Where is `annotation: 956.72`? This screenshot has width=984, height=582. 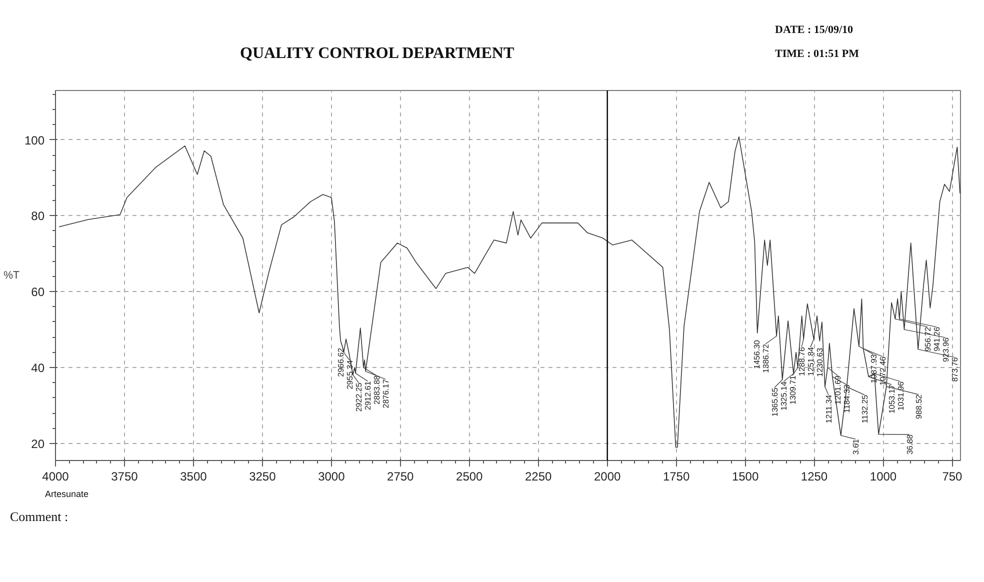 annotation: 956.72 is located at coordinates (928, 339).